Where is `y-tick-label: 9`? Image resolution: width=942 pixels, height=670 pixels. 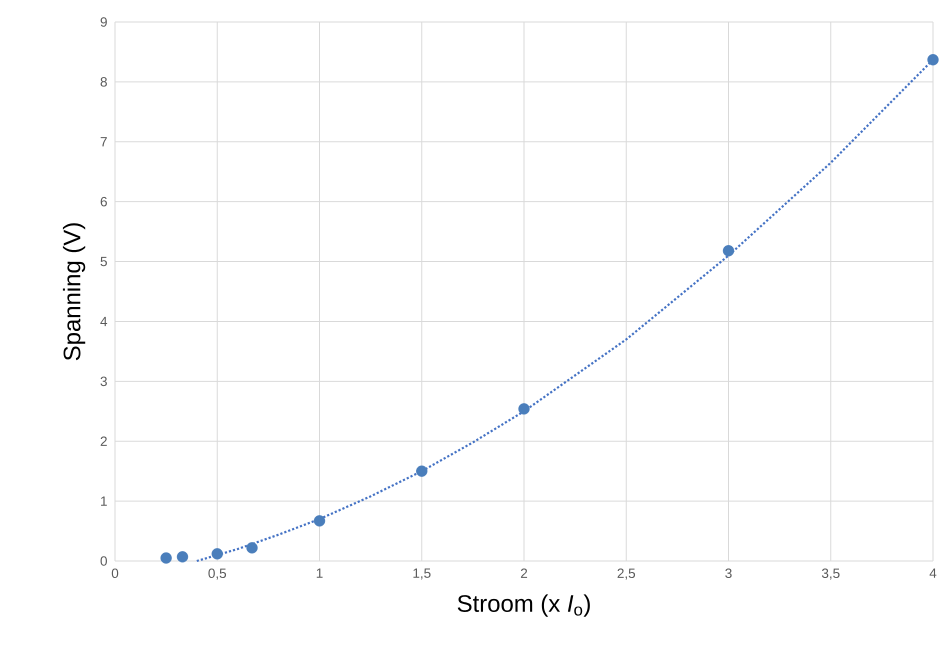
y-tick-label: 9 is located at coordinates (103, 22).